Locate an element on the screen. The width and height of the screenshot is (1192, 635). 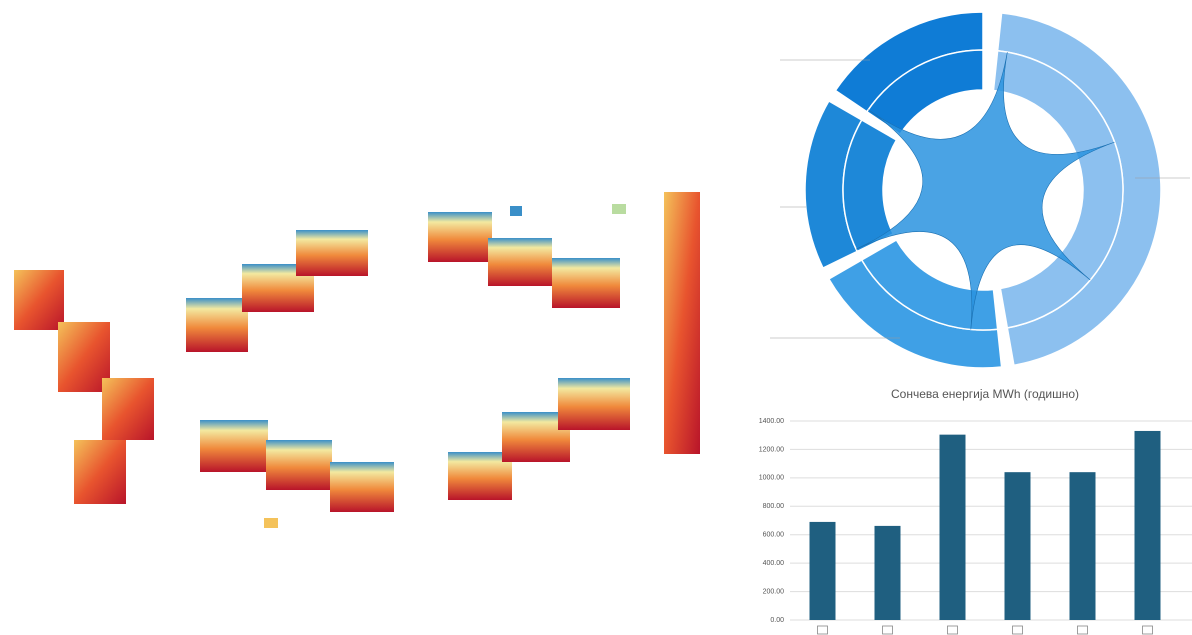
y-tick-label: 400.00 is located at coordinates (774, 563).